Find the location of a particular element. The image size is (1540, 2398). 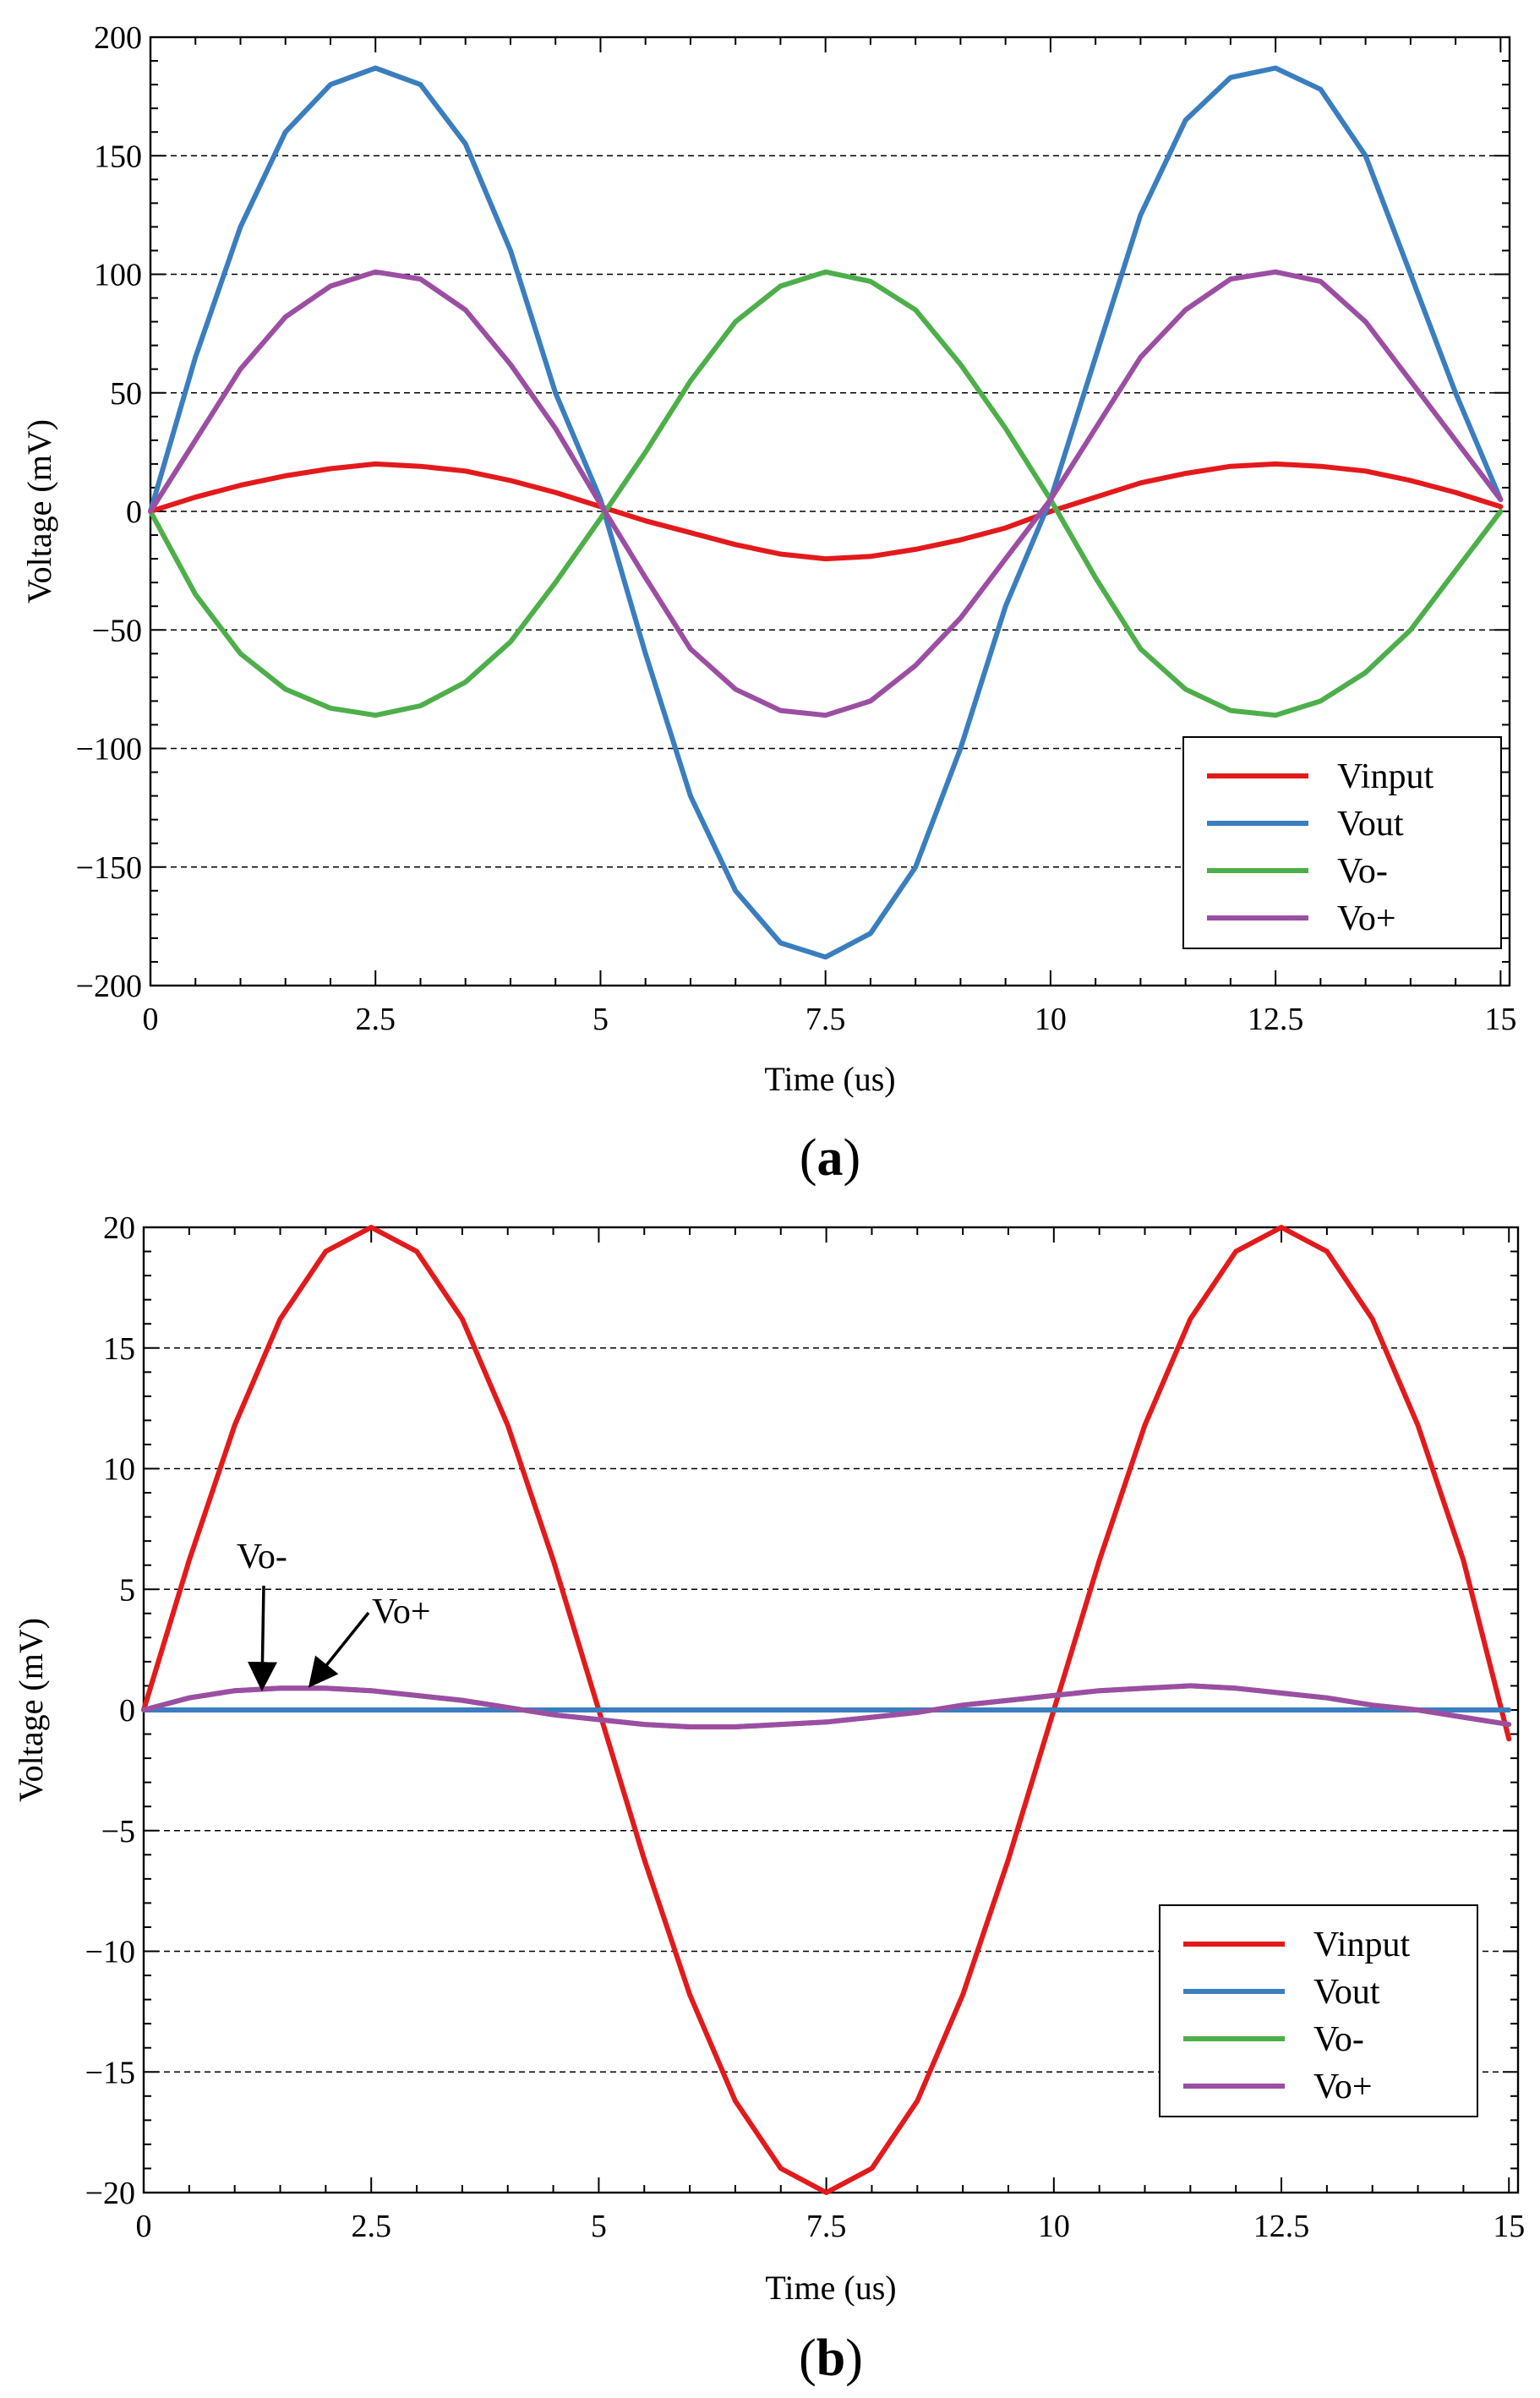

panel-label: (a) is located at coordinates (830, 1158).